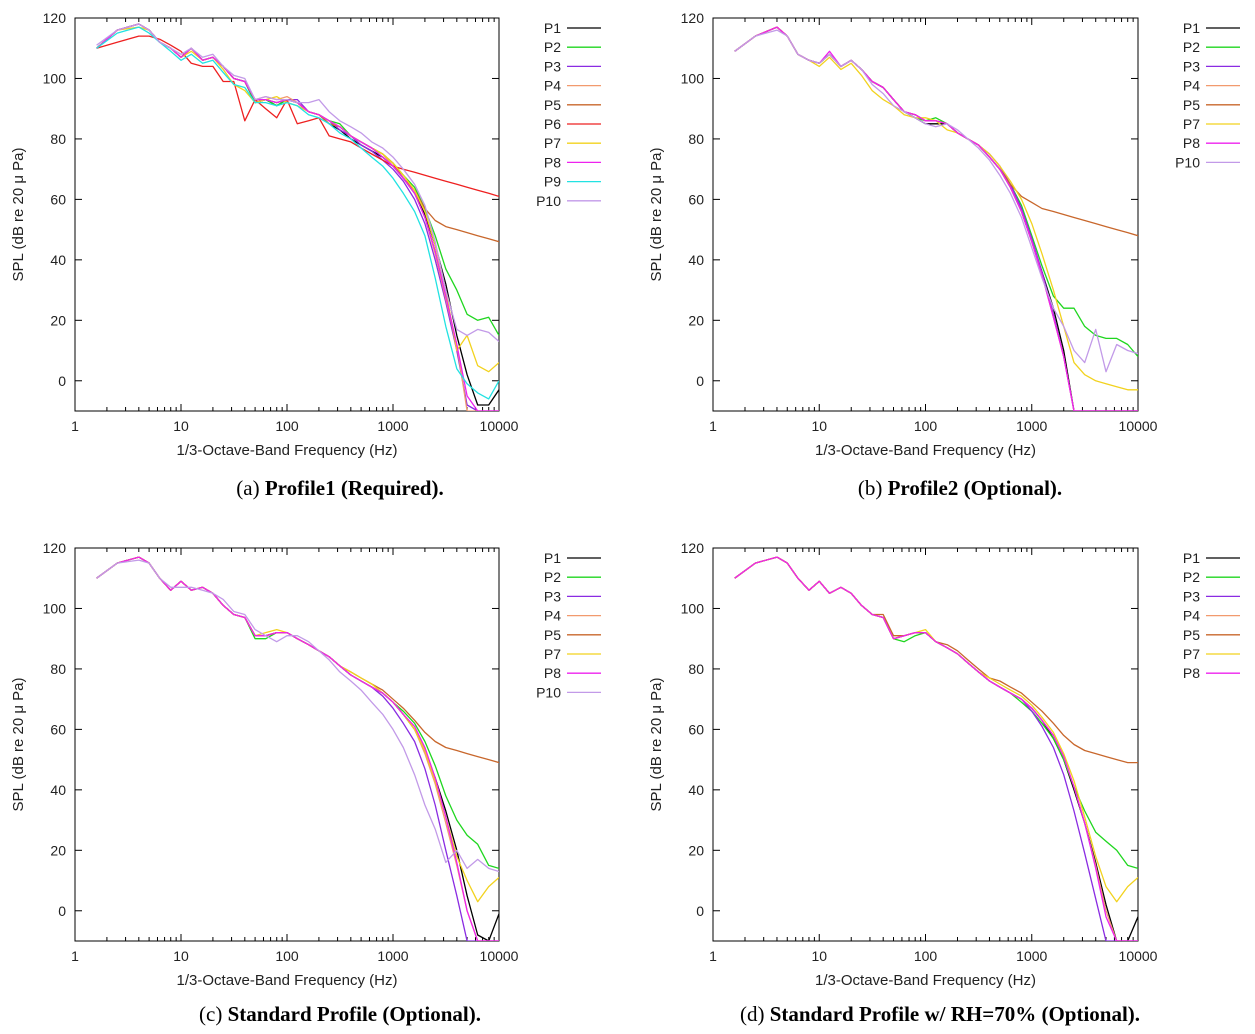  What do you see at coordinates (354, 488) in the screenshot?
I see `caption-title: Profile1 (Required).` at bounding box center [354, 488].